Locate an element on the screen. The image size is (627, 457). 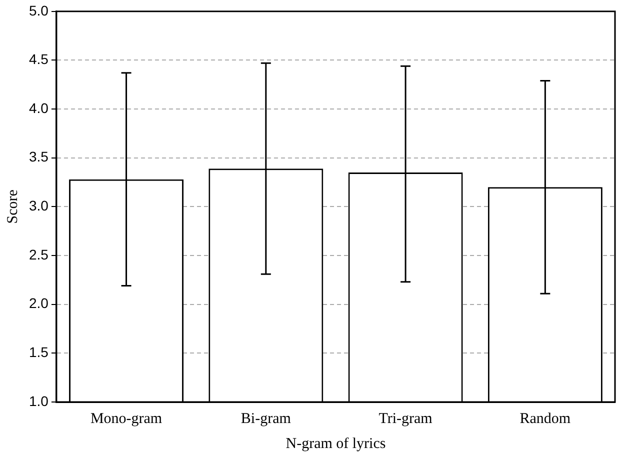
y-tick-label: 2.0 is located at coordinates (38, 303).